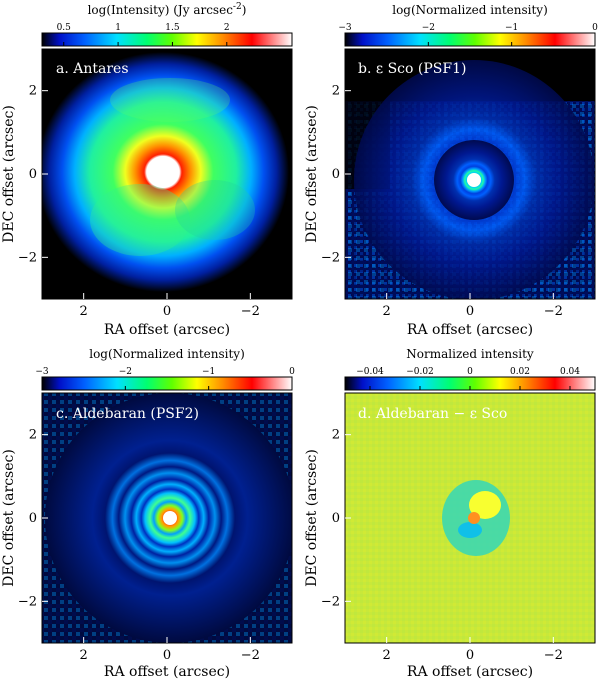  Describe the element at coordinates (432, 414) in the screenshot. I see `panel-title-d: d. Aldebaran − ε Sco` at that location.